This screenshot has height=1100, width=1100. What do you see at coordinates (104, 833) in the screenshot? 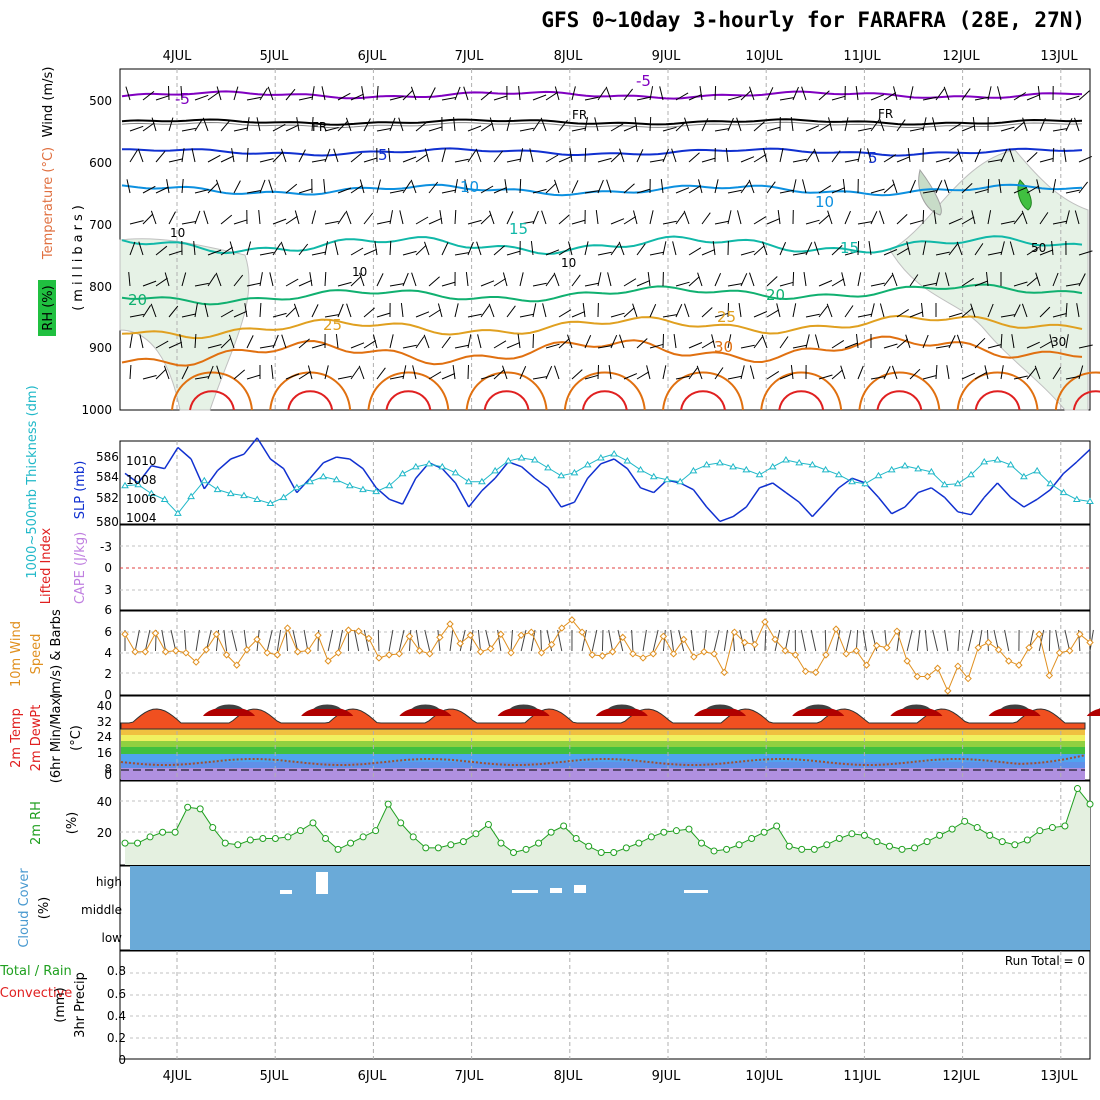
I see `rh2m-tick: 20` at bounding box center [104, 833].